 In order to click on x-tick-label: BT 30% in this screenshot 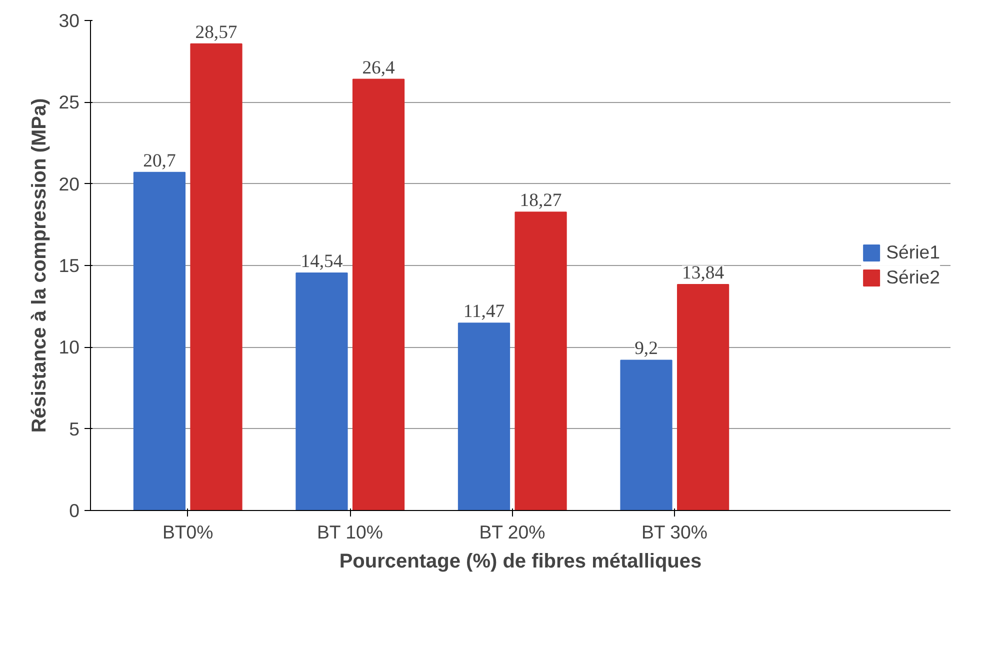, I will do `click(674, 532)`.